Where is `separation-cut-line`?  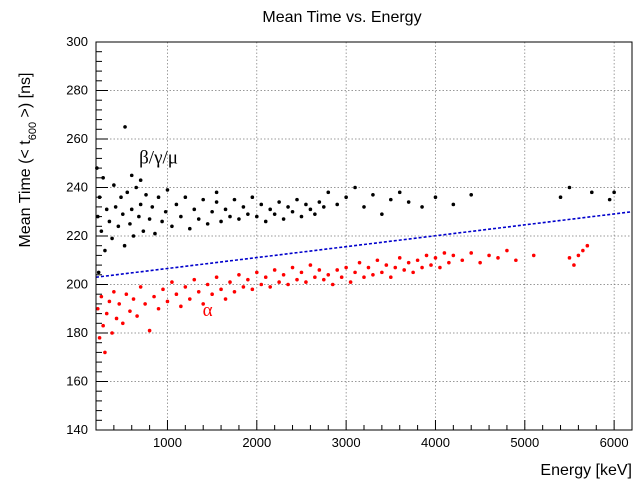 separation-cut-line is located at coordinates (364, 244).